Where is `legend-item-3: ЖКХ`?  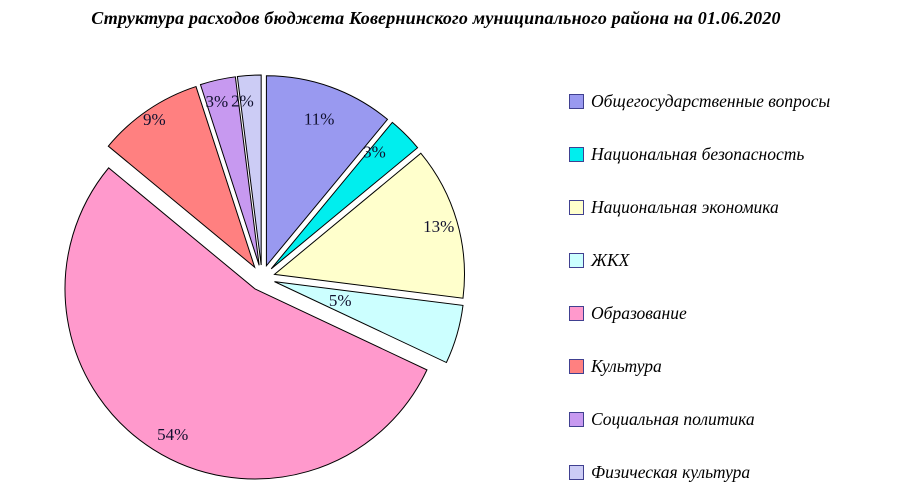
legend-item-3: ЖКХ is located at coordinates (699, 260).